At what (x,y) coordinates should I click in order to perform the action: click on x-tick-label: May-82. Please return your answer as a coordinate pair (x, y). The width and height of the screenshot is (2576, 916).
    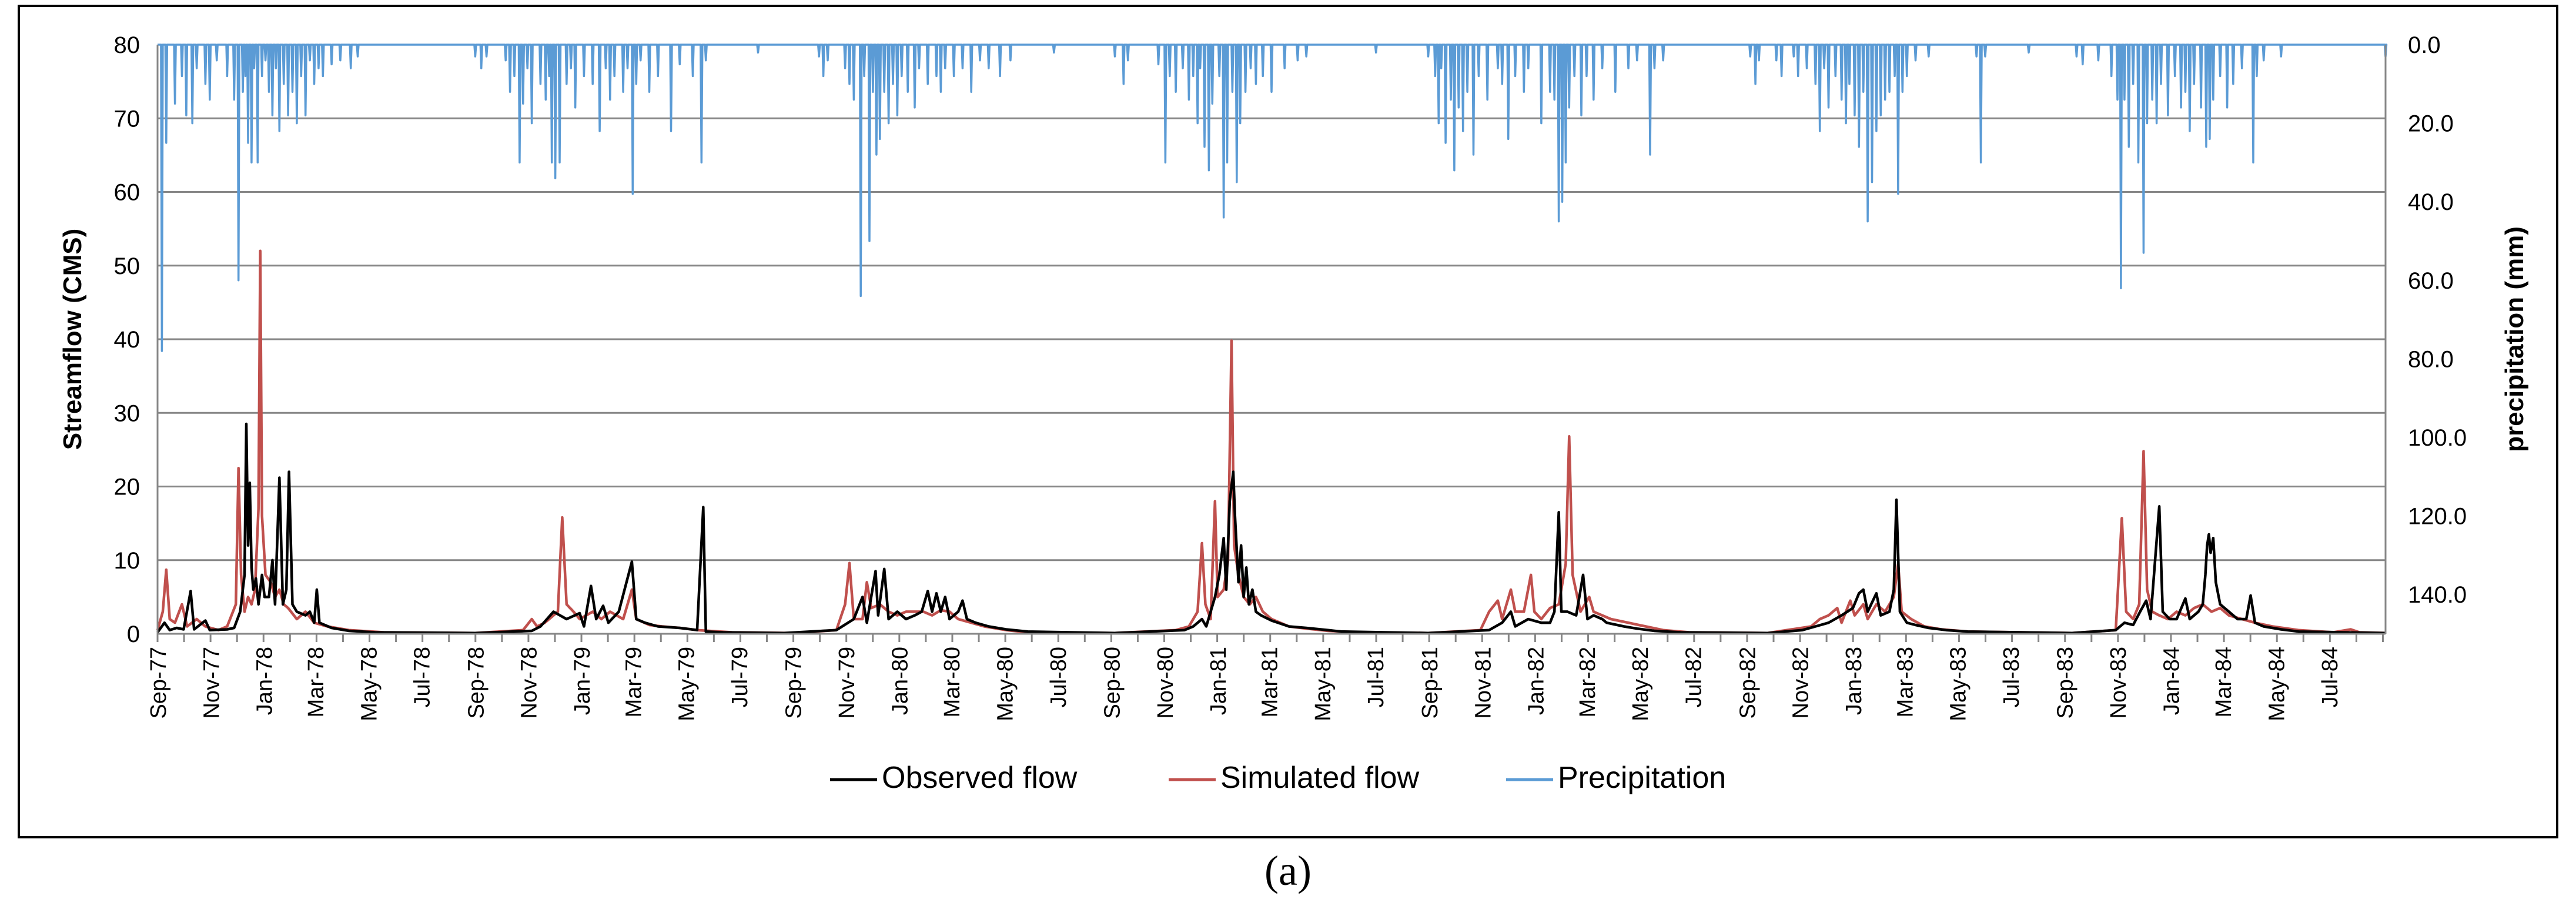
    Looking at the image, I should click on (1640, 684).